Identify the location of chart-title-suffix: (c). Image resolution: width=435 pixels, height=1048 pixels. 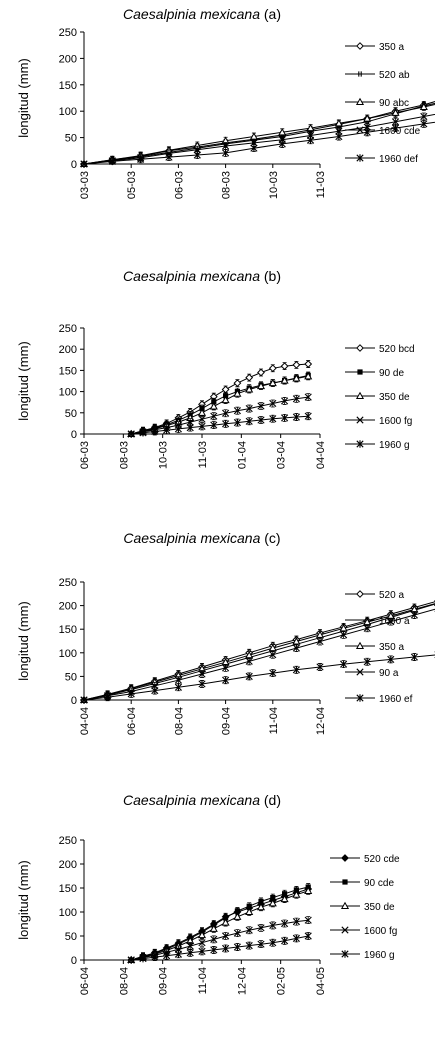
(270, 538).